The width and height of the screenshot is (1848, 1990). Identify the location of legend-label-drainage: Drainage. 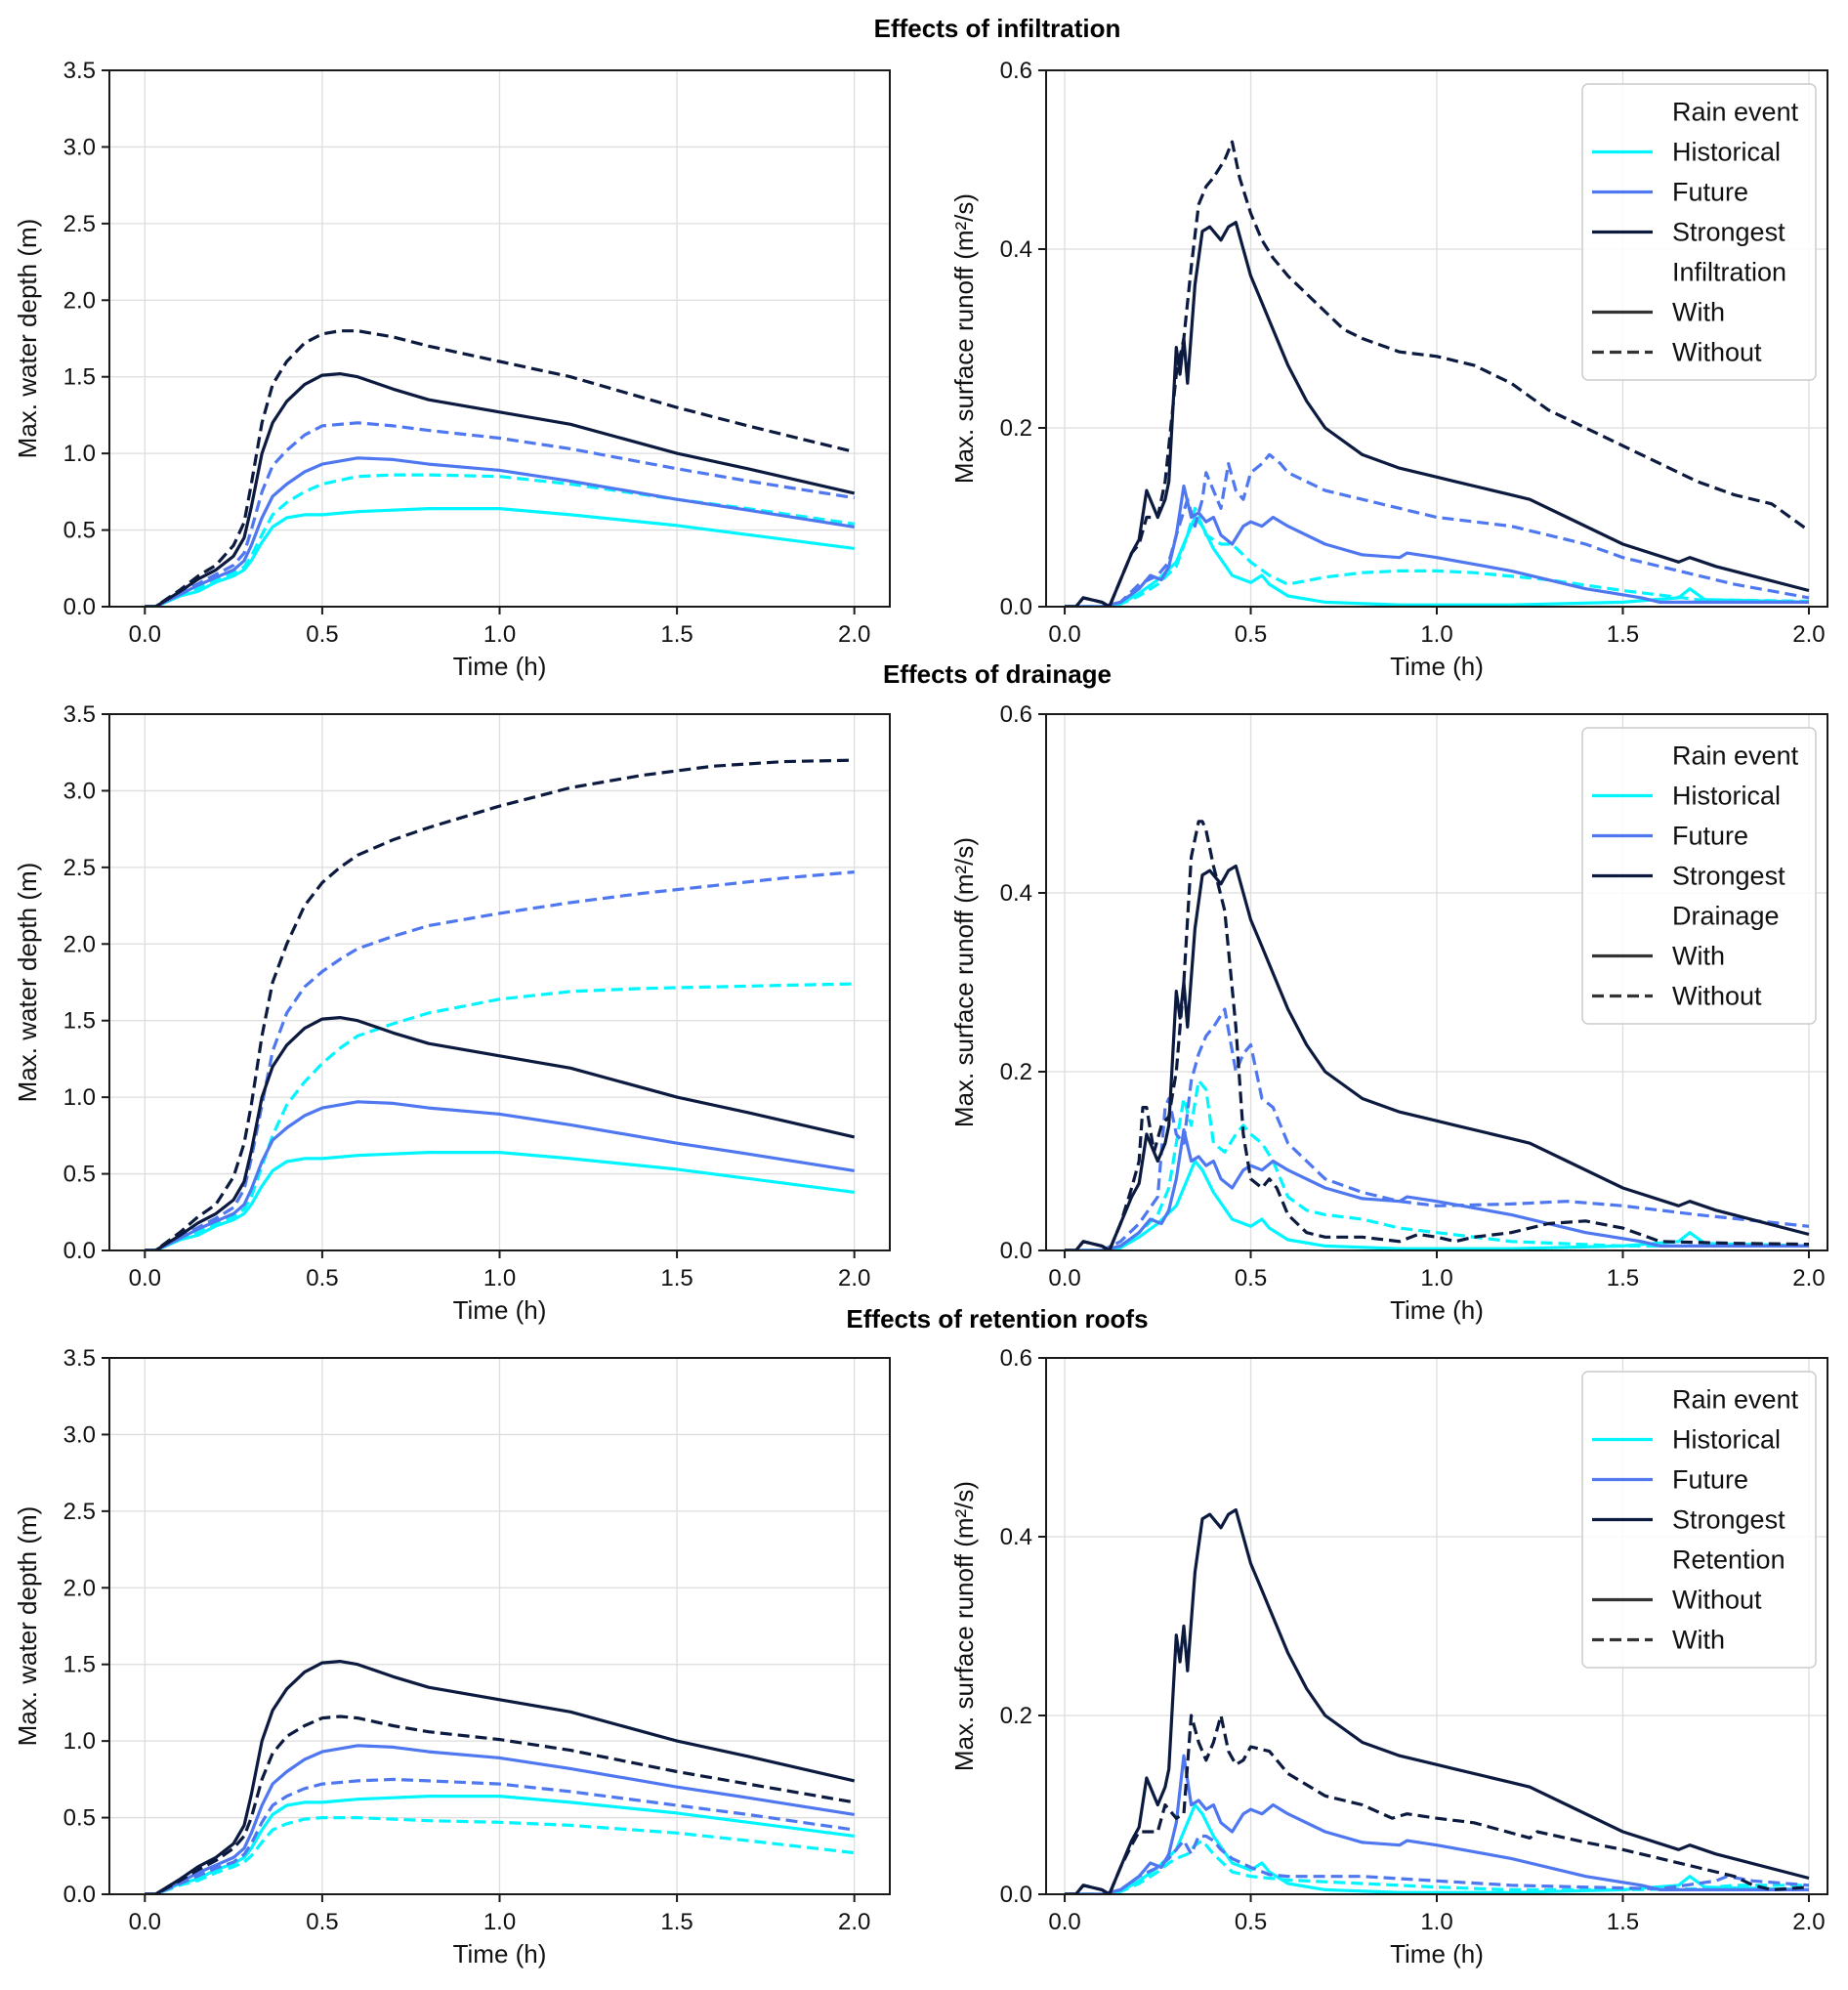
(1726, 916).